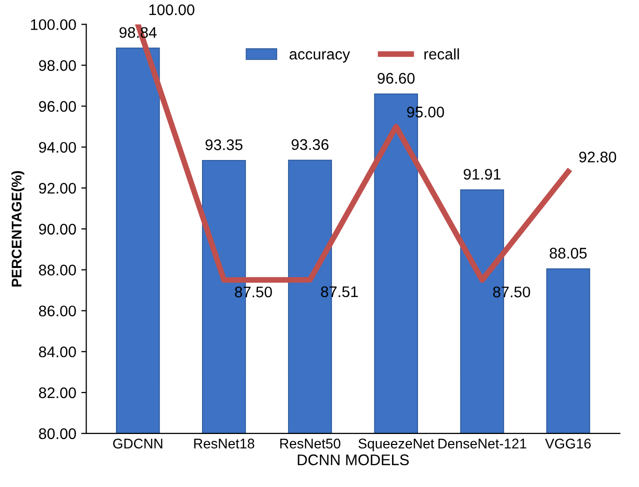  Describe the element at coordinates (57, 434) in the screenshot. I see `y-tick-label: 80.00` at that location.